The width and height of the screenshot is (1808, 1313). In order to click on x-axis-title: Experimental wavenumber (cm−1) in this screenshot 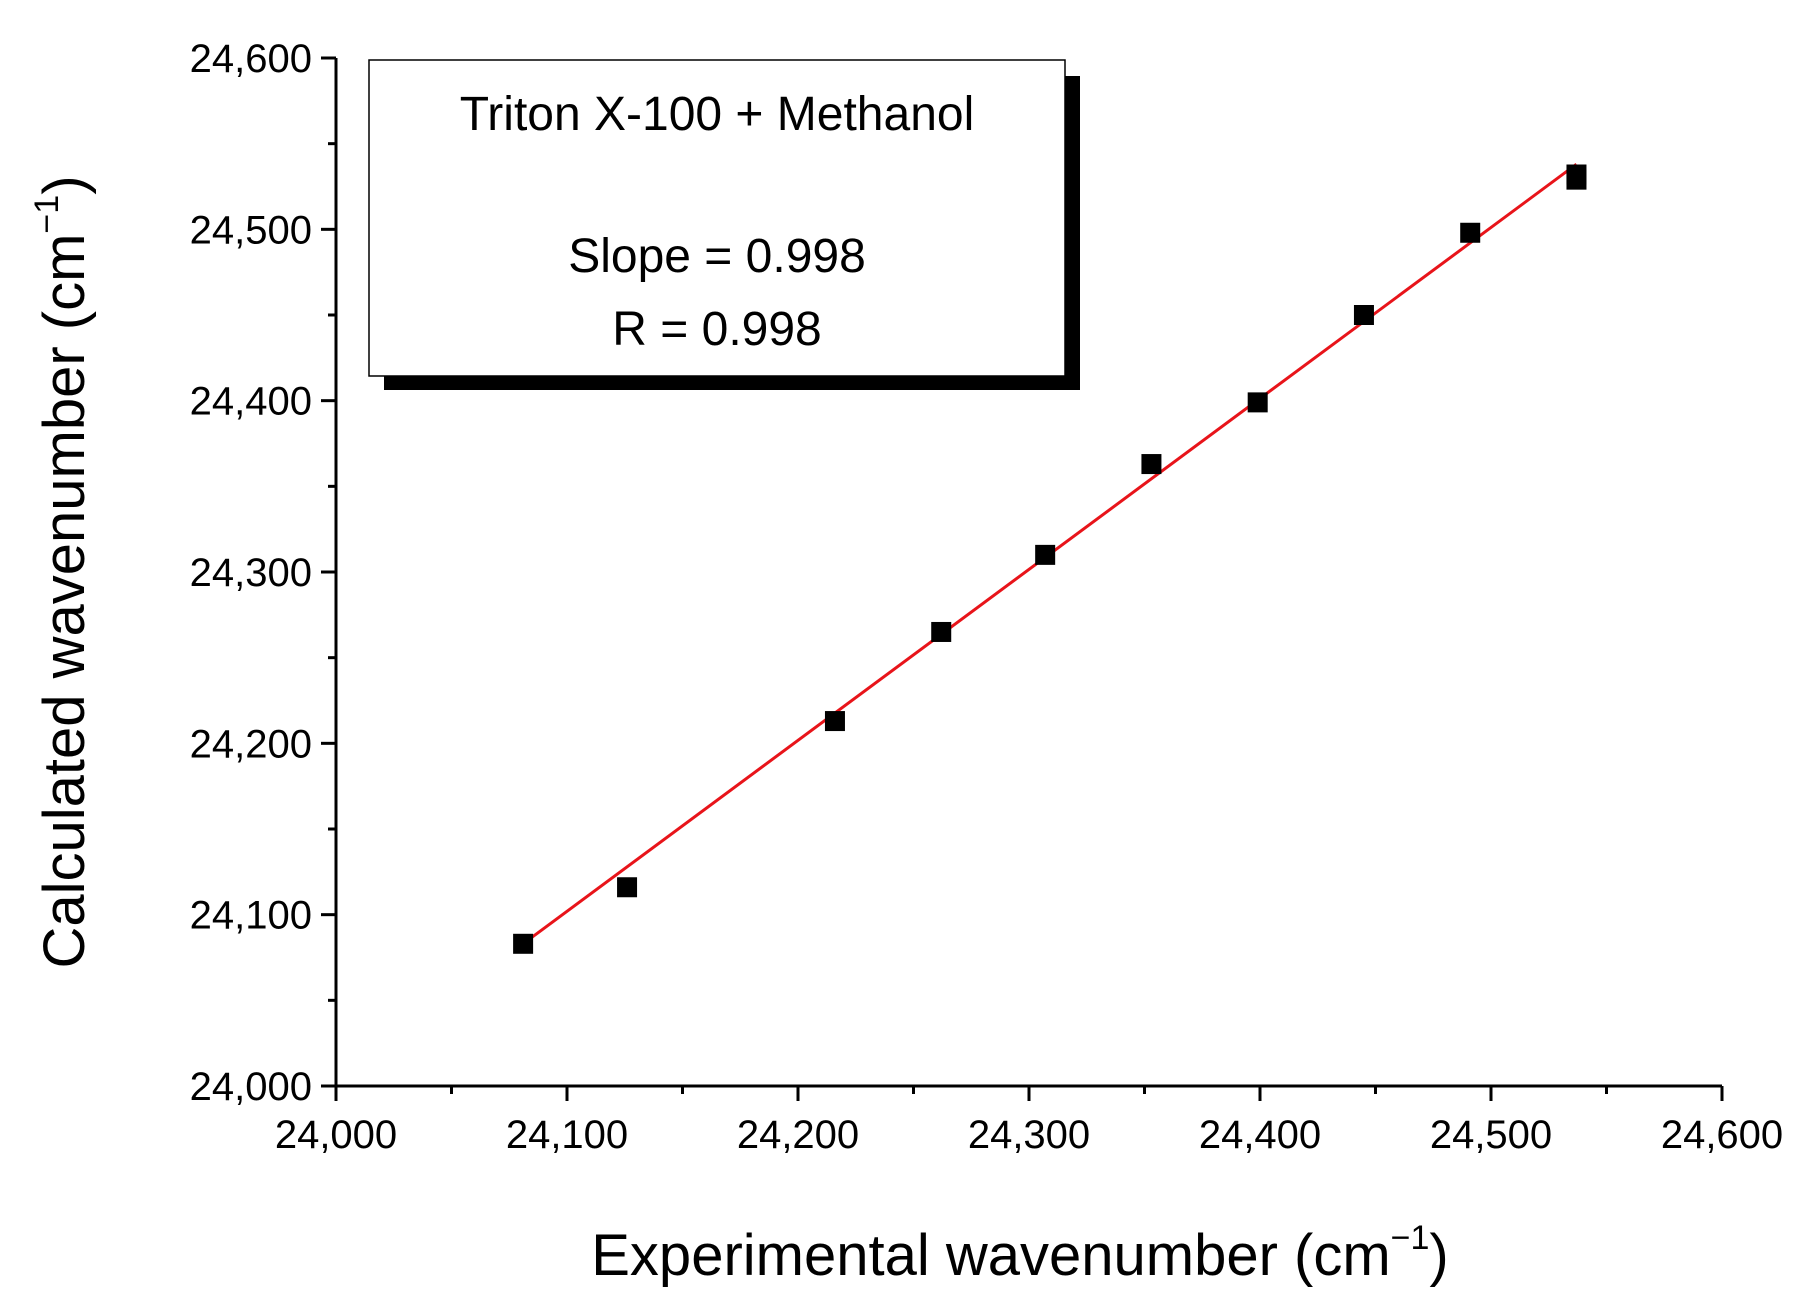, I will do `click(1020, 1253)`.